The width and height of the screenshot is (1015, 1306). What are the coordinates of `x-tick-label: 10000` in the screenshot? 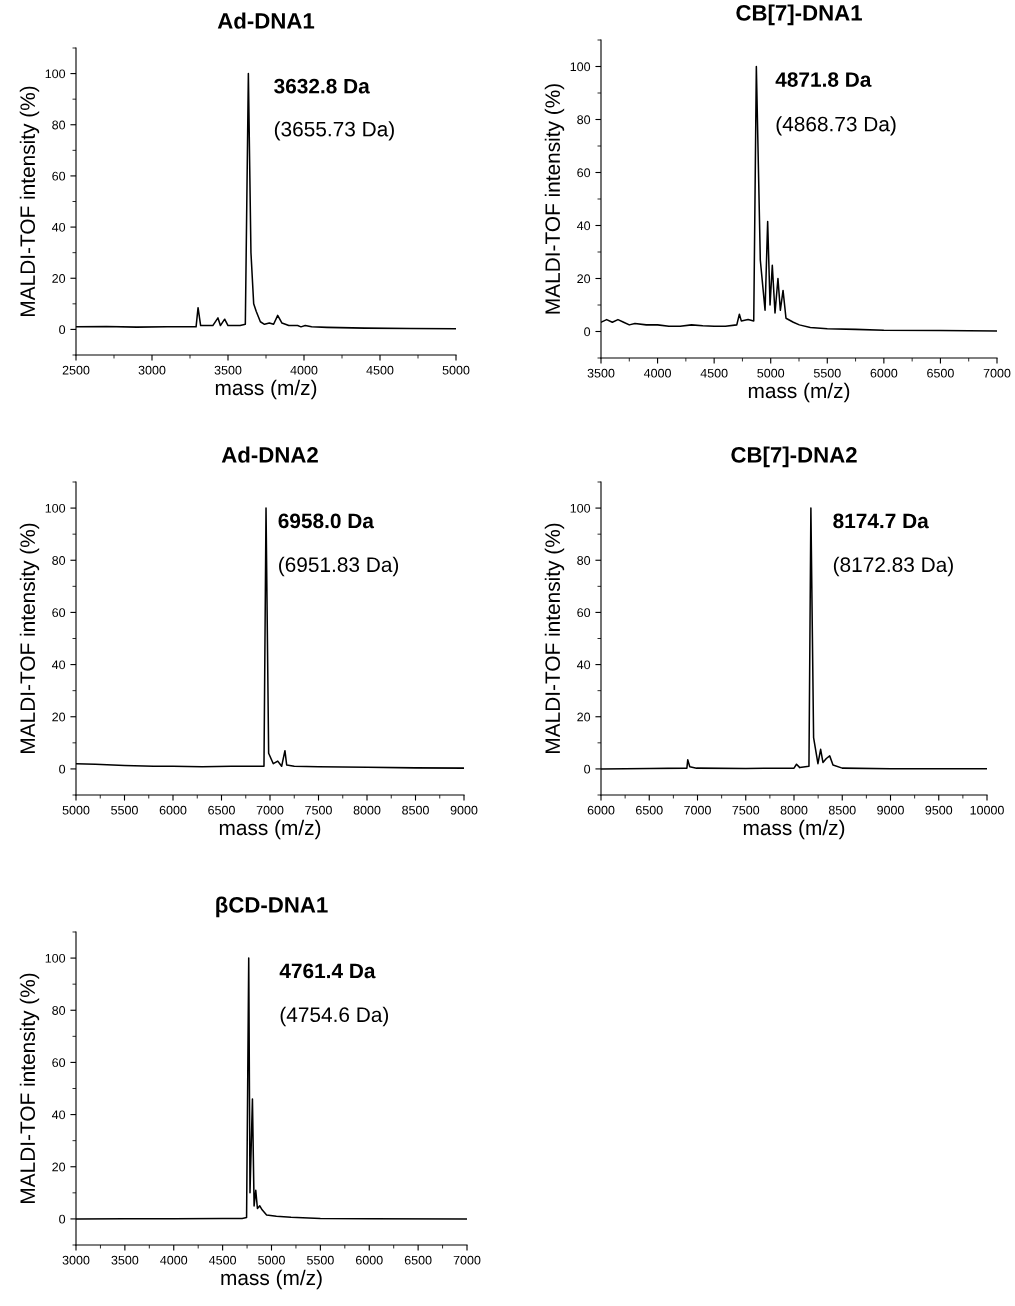 It's located at (987, 810).